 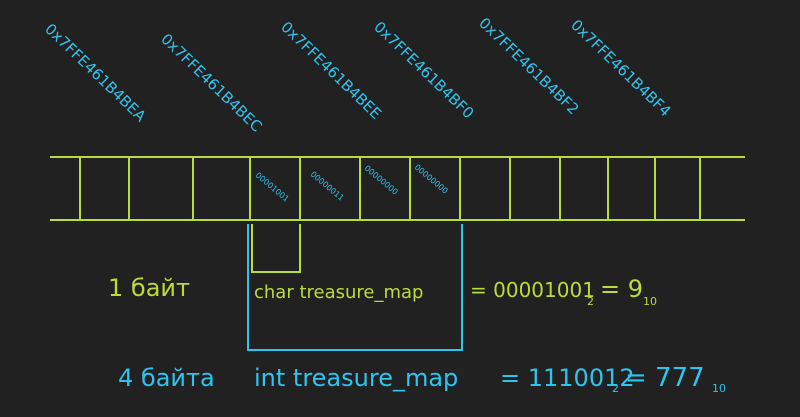 What do you see at coordinates (528, 66) in the screenshot?
I see `address-label-4: 0x7FFE461B4BF2` at bounding box center [528, 66].